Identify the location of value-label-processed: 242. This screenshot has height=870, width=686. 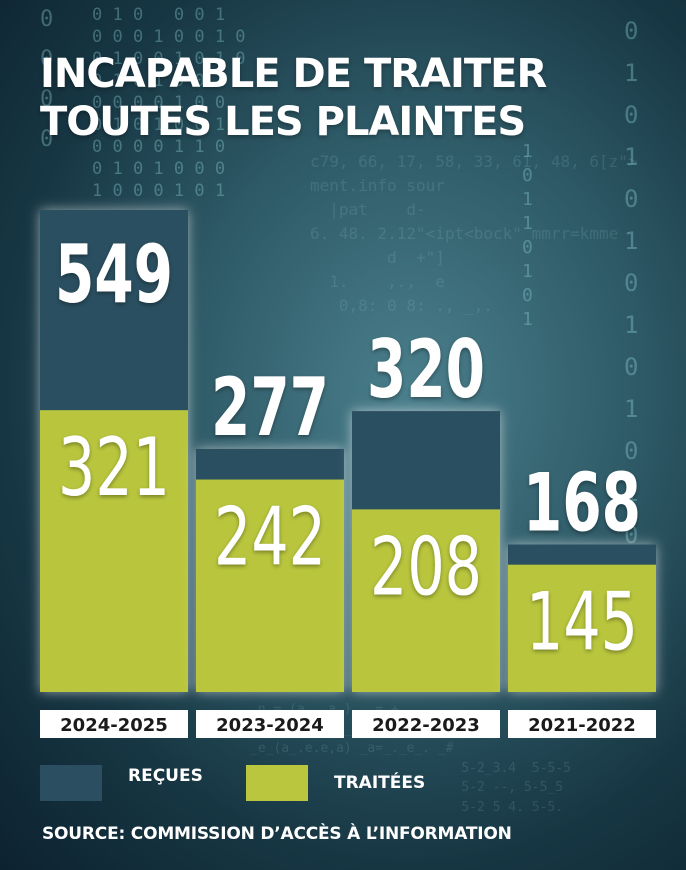
(270, 537).